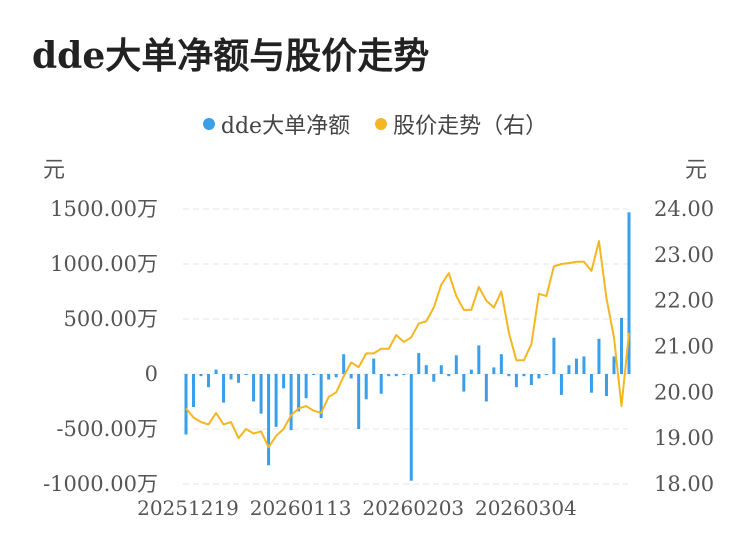  I want to click on left-axis-unit: 元, so click(54, 170).